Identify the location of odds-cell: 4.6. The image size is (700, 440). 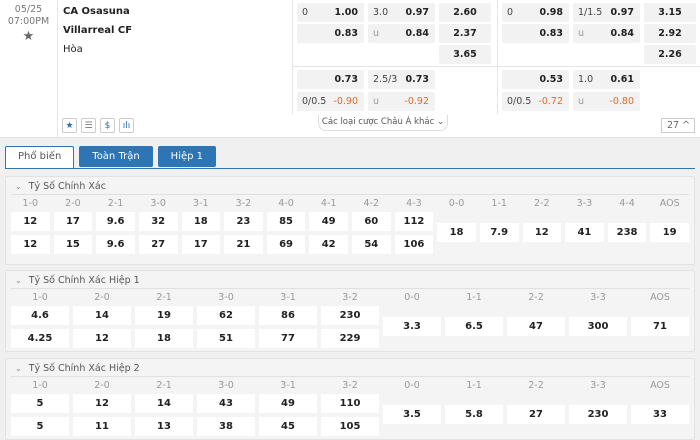
(40, 315).